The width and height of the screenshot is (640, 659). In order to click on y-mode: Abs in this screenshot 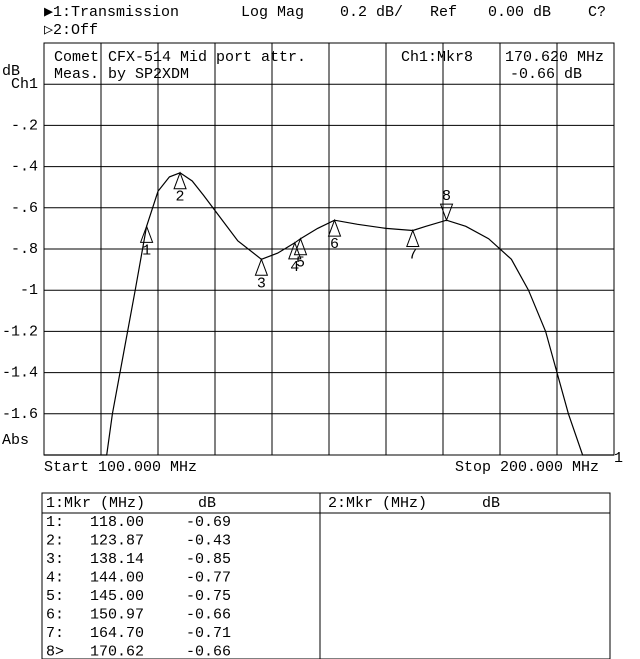, I will do `click(15, 440)`.